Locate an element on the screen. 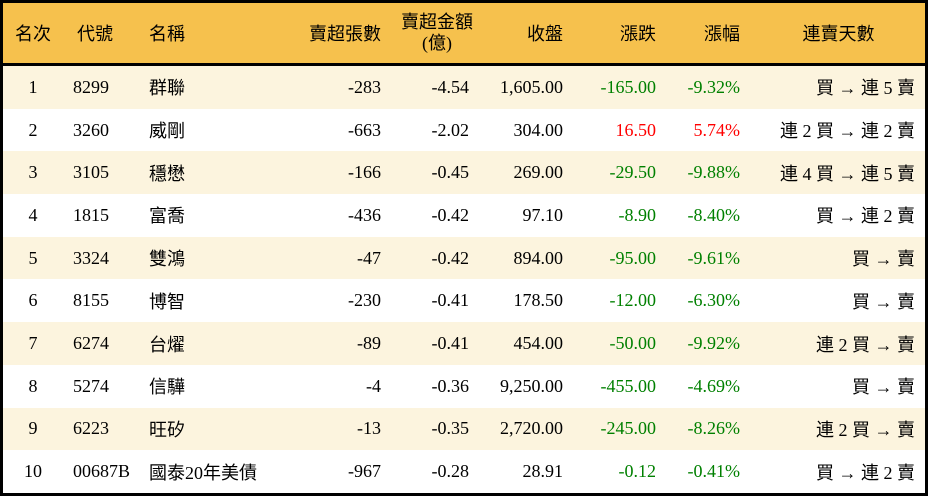 The height and width of the screenshot is (496, 928). change-pct-cell: 5.74% is located at coordinates (717, 129).